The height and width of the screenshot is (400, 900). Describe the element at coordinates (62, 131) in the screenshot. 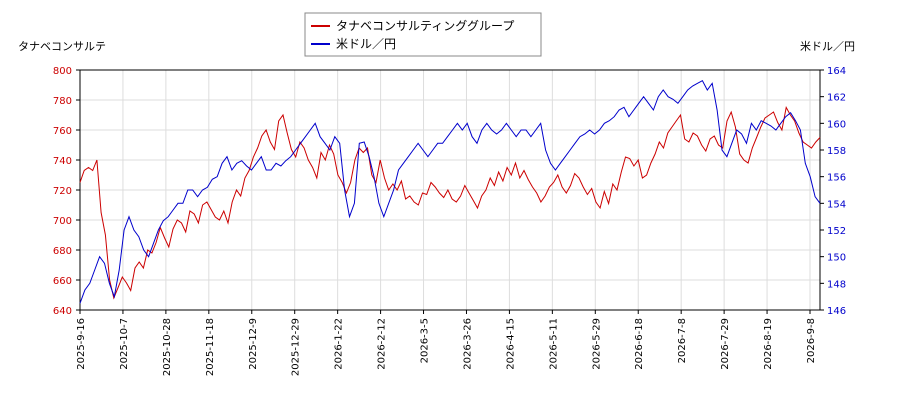

I see `left-tick-label: 760` at that location.